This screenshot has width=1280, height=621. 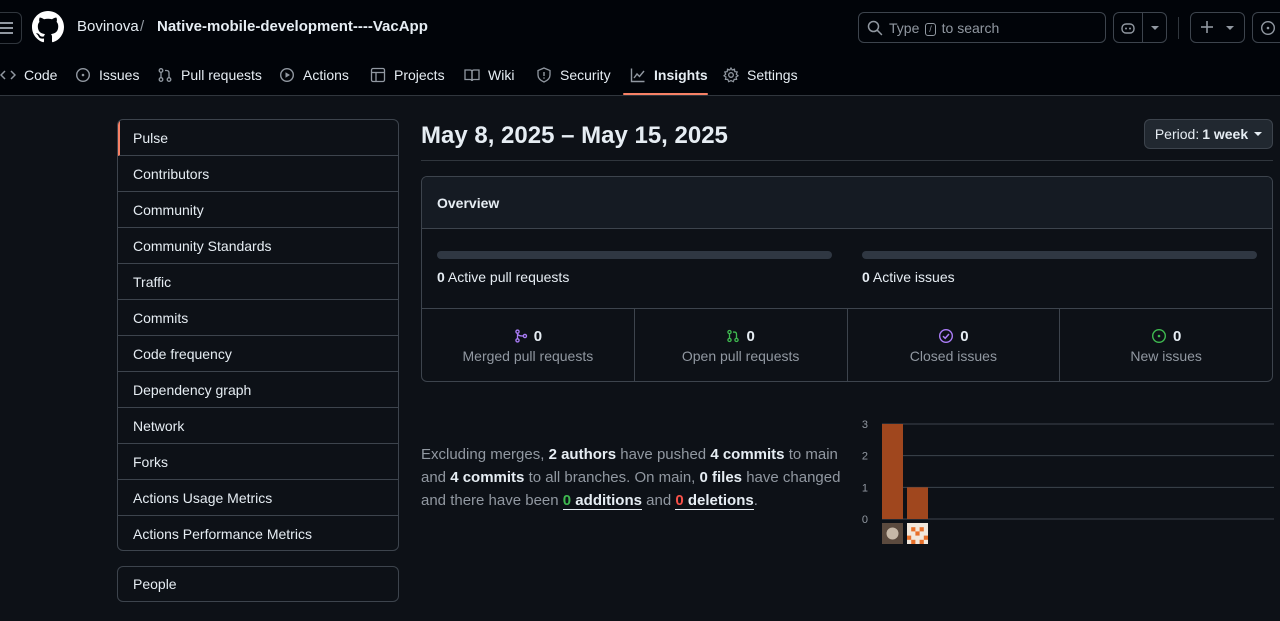 I want to click on commits-all-count: 4 commits, so click(x=487, y=477).